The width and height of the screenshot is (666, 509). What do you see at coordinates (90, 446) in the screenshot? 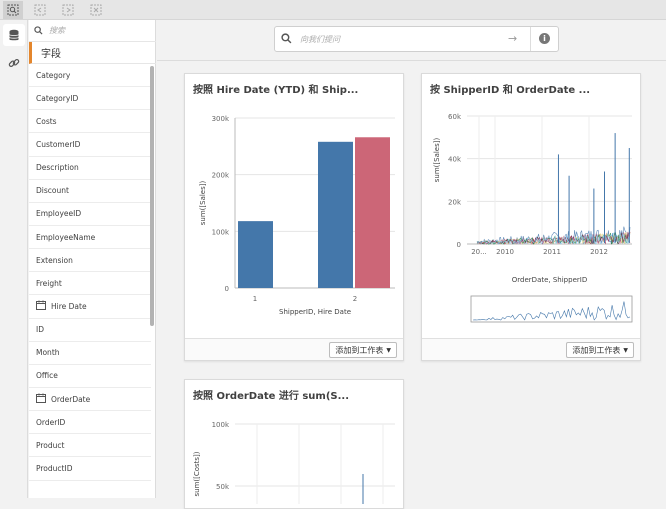
I see `field-item: Product` at bounding box center [90, 446].